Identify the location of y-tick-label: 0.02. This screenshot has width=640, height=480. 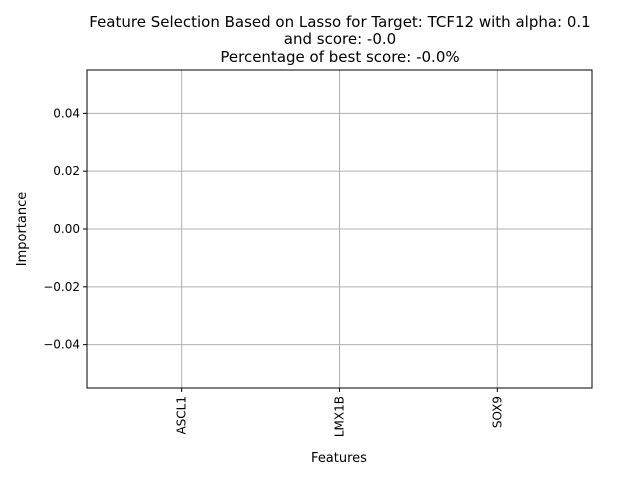
(66, 171).